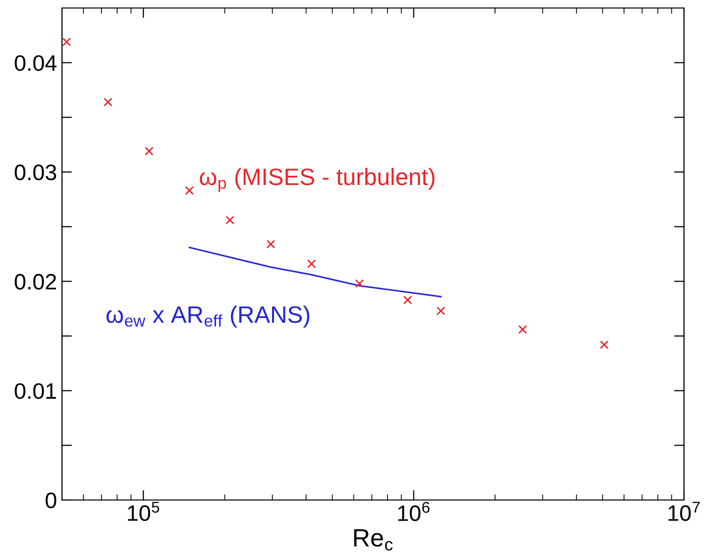 The image size is (717, 559). Describe the element at coordinates (208, 317) in the screenshot. I see `series-label: ω$_{ew}$ x AR$_{eff}$ (RANS)` at that location.